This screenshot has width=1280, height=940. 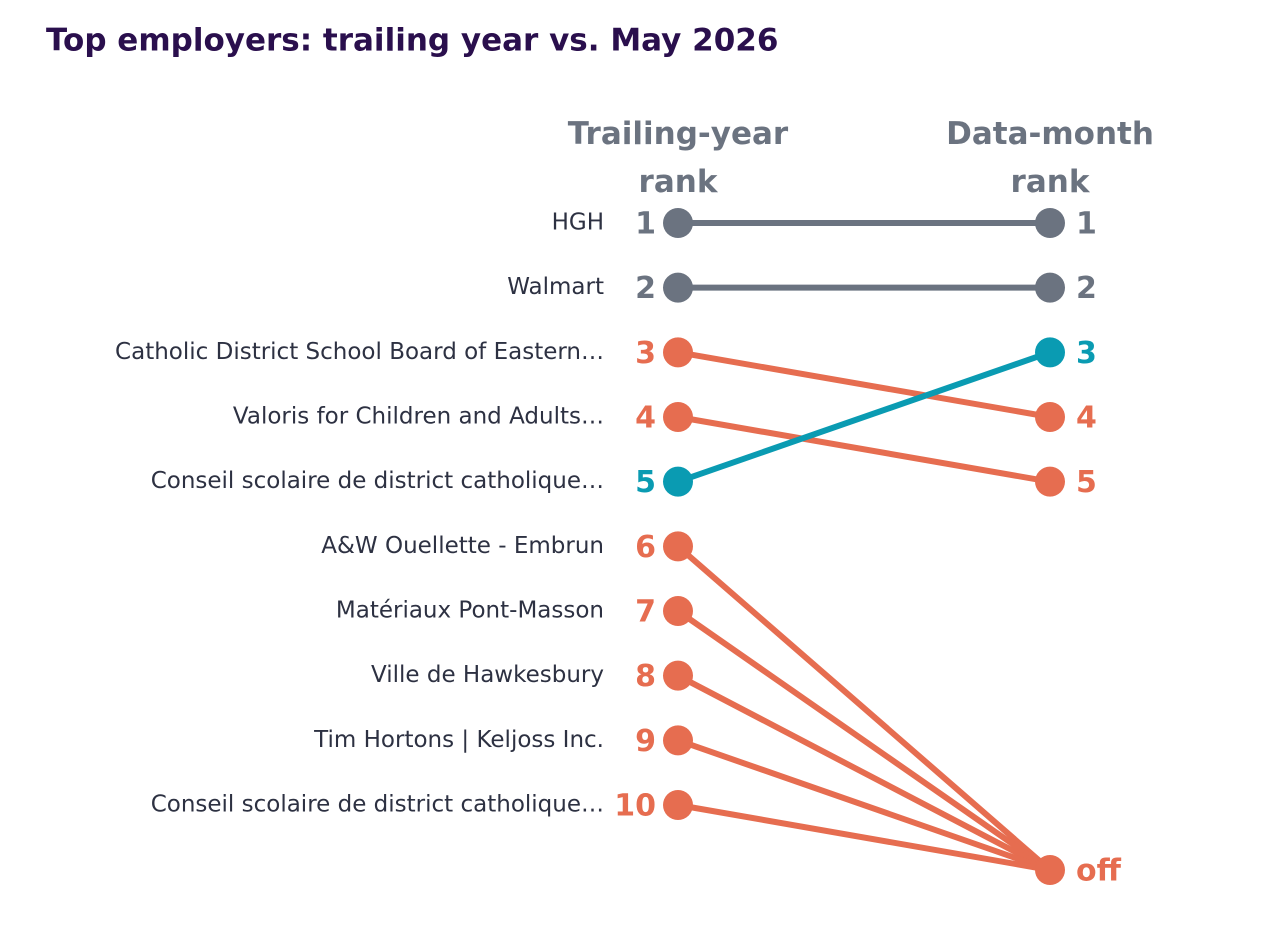 I want to click on column-header: Trailing-year rank, so click(x=678, y=158).